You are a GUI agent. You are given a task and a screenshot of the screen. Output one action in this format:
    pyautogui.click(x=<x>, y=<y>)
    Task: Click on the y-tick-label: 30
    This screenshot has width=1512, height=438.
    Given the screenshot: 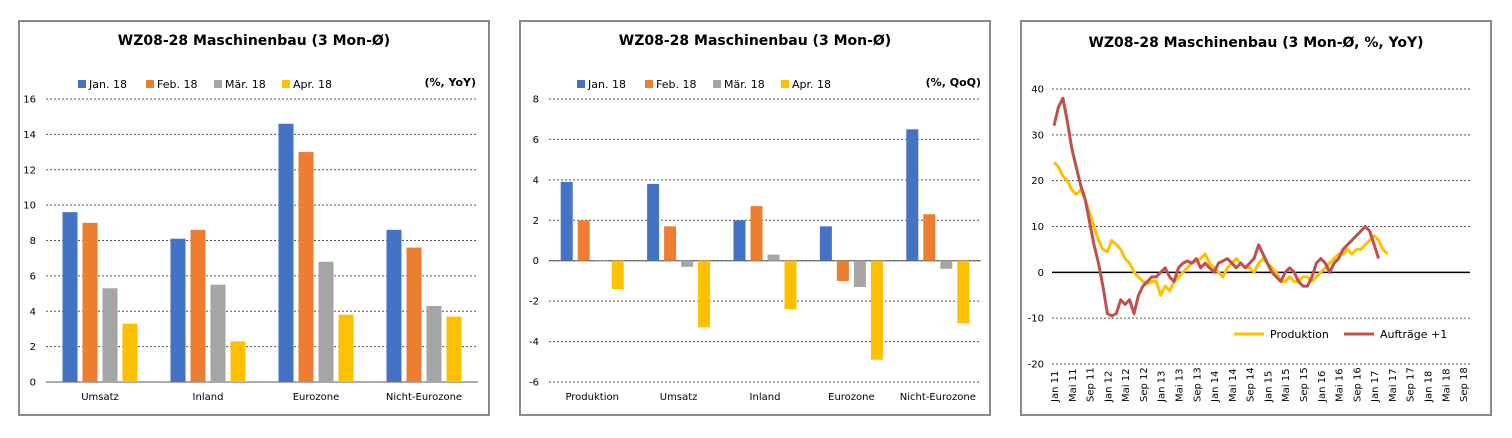 What is the action you would take?
    pyautogui.click(x=1037, y=135)
    